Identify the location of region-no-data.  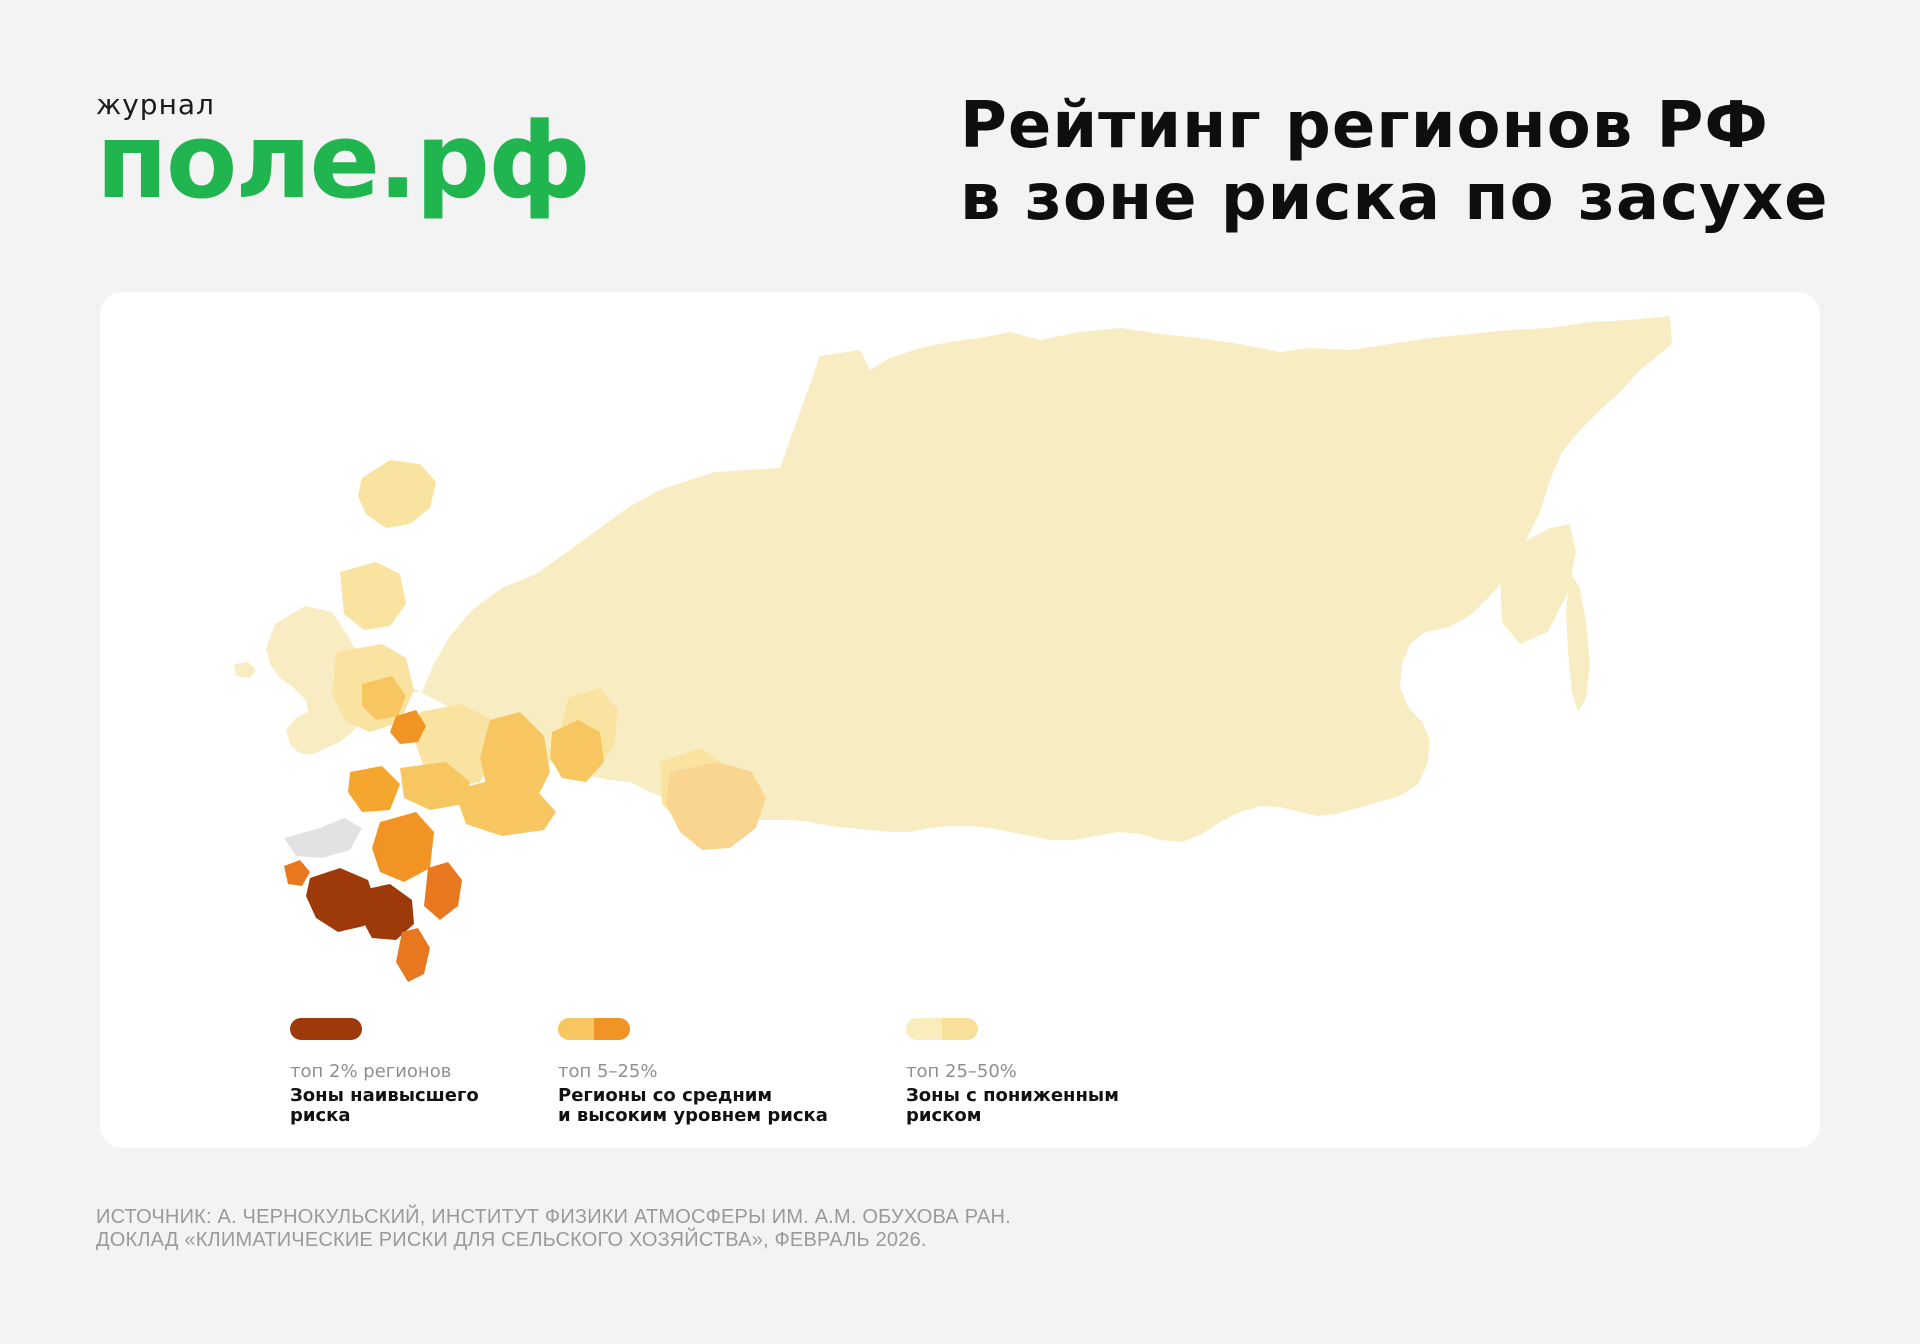
(323, 838).